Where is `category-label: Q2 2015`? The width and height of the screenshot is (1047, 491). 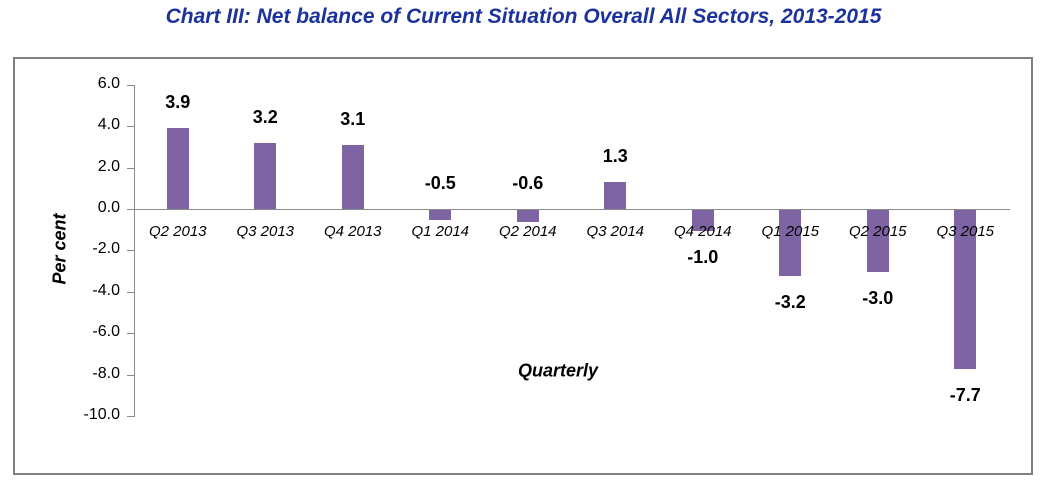 category-label: Q2 2015 is located at coordinates (877, 231).